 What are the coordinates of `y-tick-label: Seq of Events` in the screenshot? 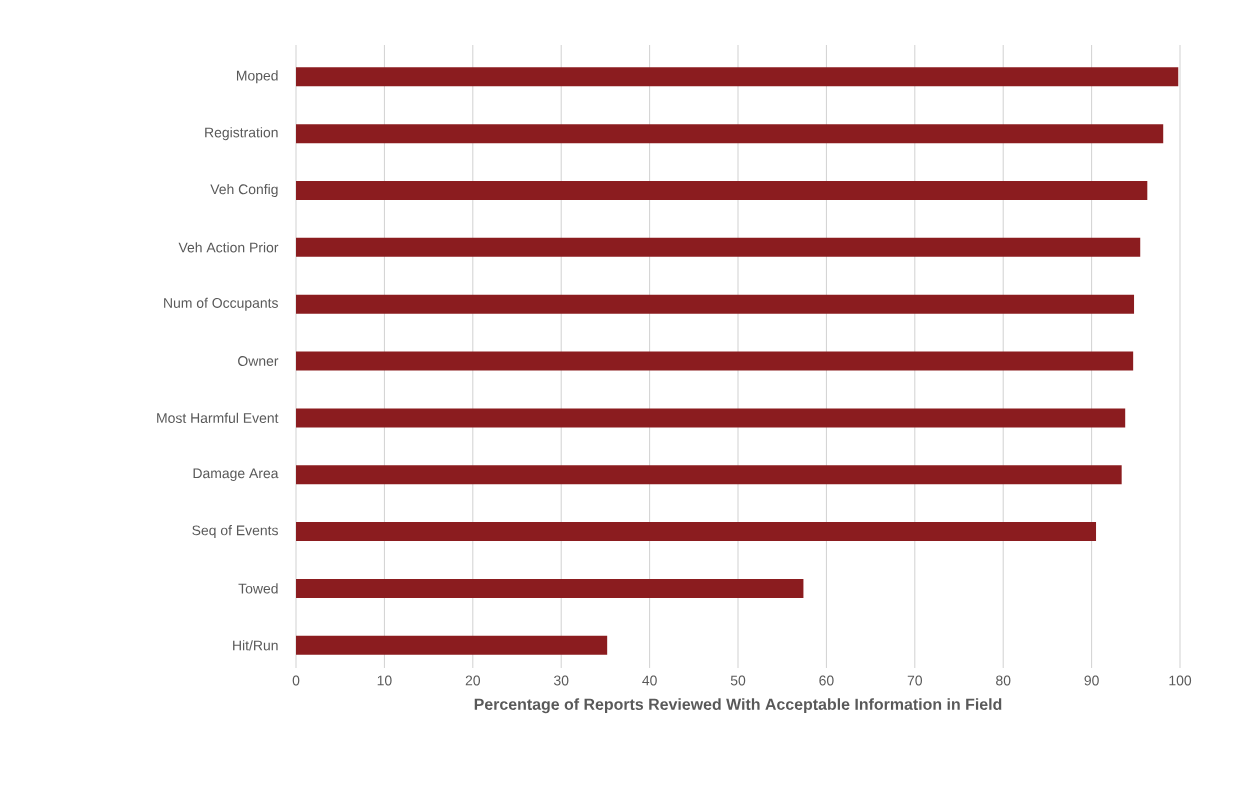 It's located at (235, 532).